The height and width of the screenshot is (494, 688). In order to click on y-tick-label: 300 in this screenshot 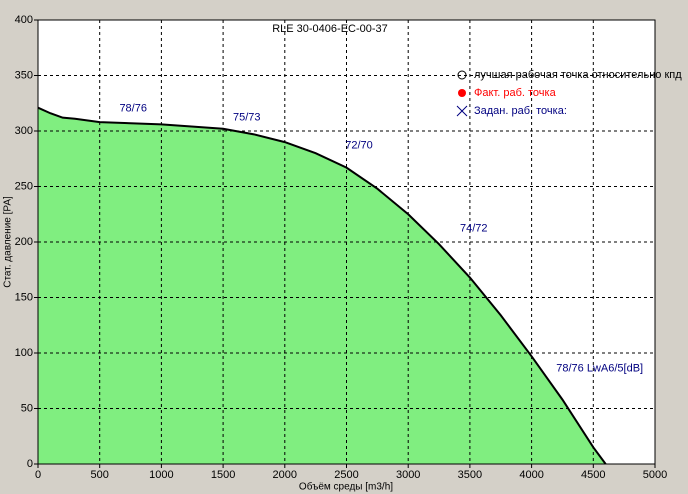, I will do `click(24, 131)`.